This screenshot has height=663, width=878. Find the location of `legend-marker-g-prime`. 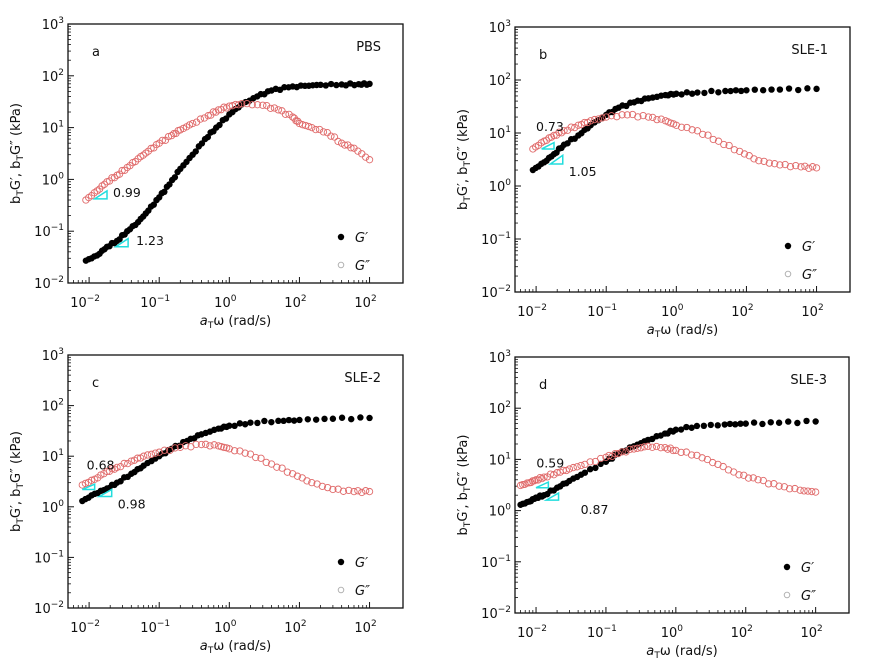

legend-marker-g-prime is located at coordinates (341, 237).